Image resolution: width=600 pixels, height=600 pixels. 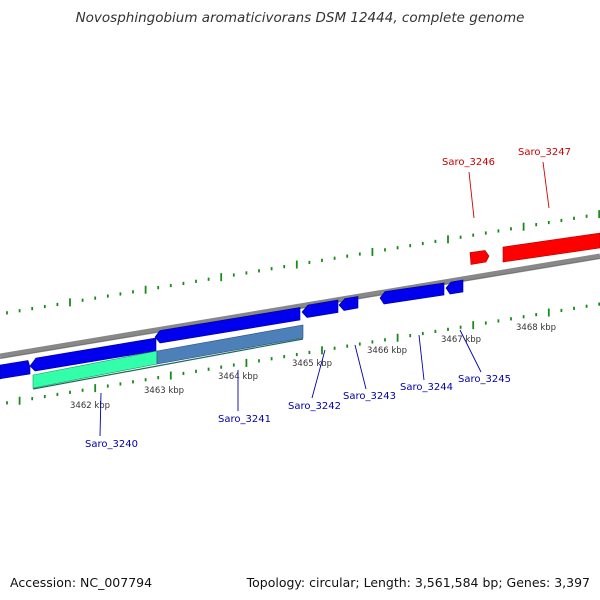 What do you see at coordinates (81, 582) in the screenshot?
I see `accession-label: Accession: NC_007794` at bounding box center [81, 582].